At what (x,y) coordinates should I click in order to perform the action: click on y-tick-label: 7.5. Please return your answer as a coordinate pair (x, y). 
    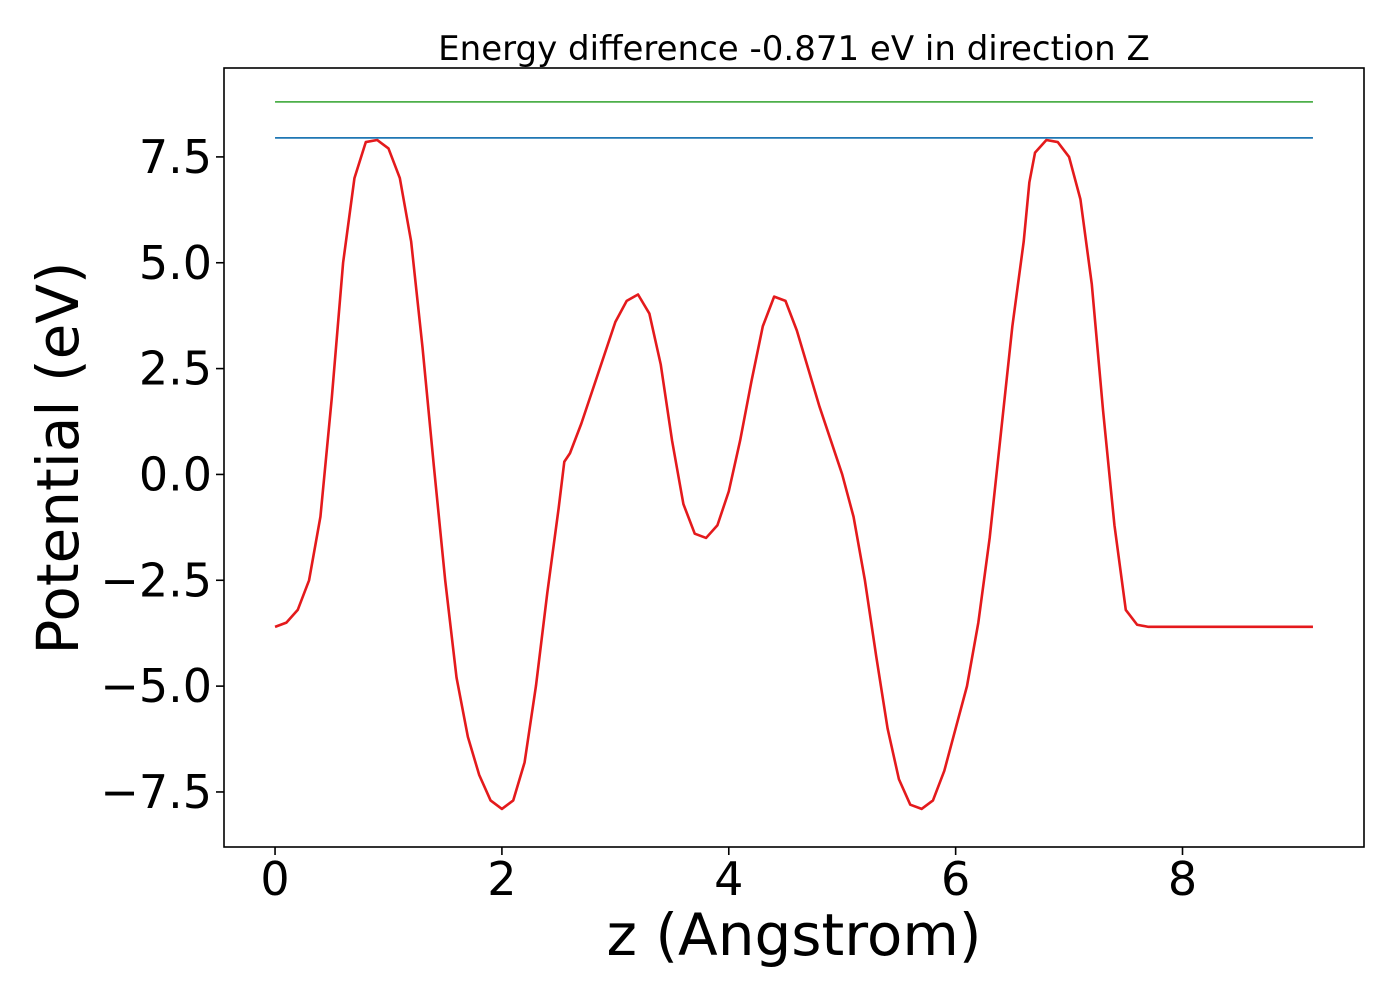
    Looking at the image, I should click on (175, 157).